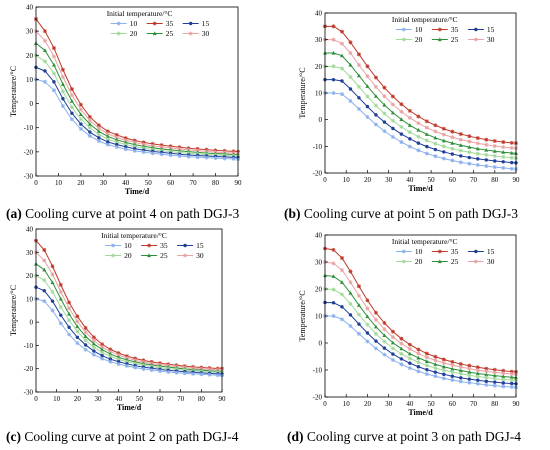  What do you see at coordinates (30, 32) in the screenshot?
I see `y-tick-label: 30` at bounding box center [30, 32].